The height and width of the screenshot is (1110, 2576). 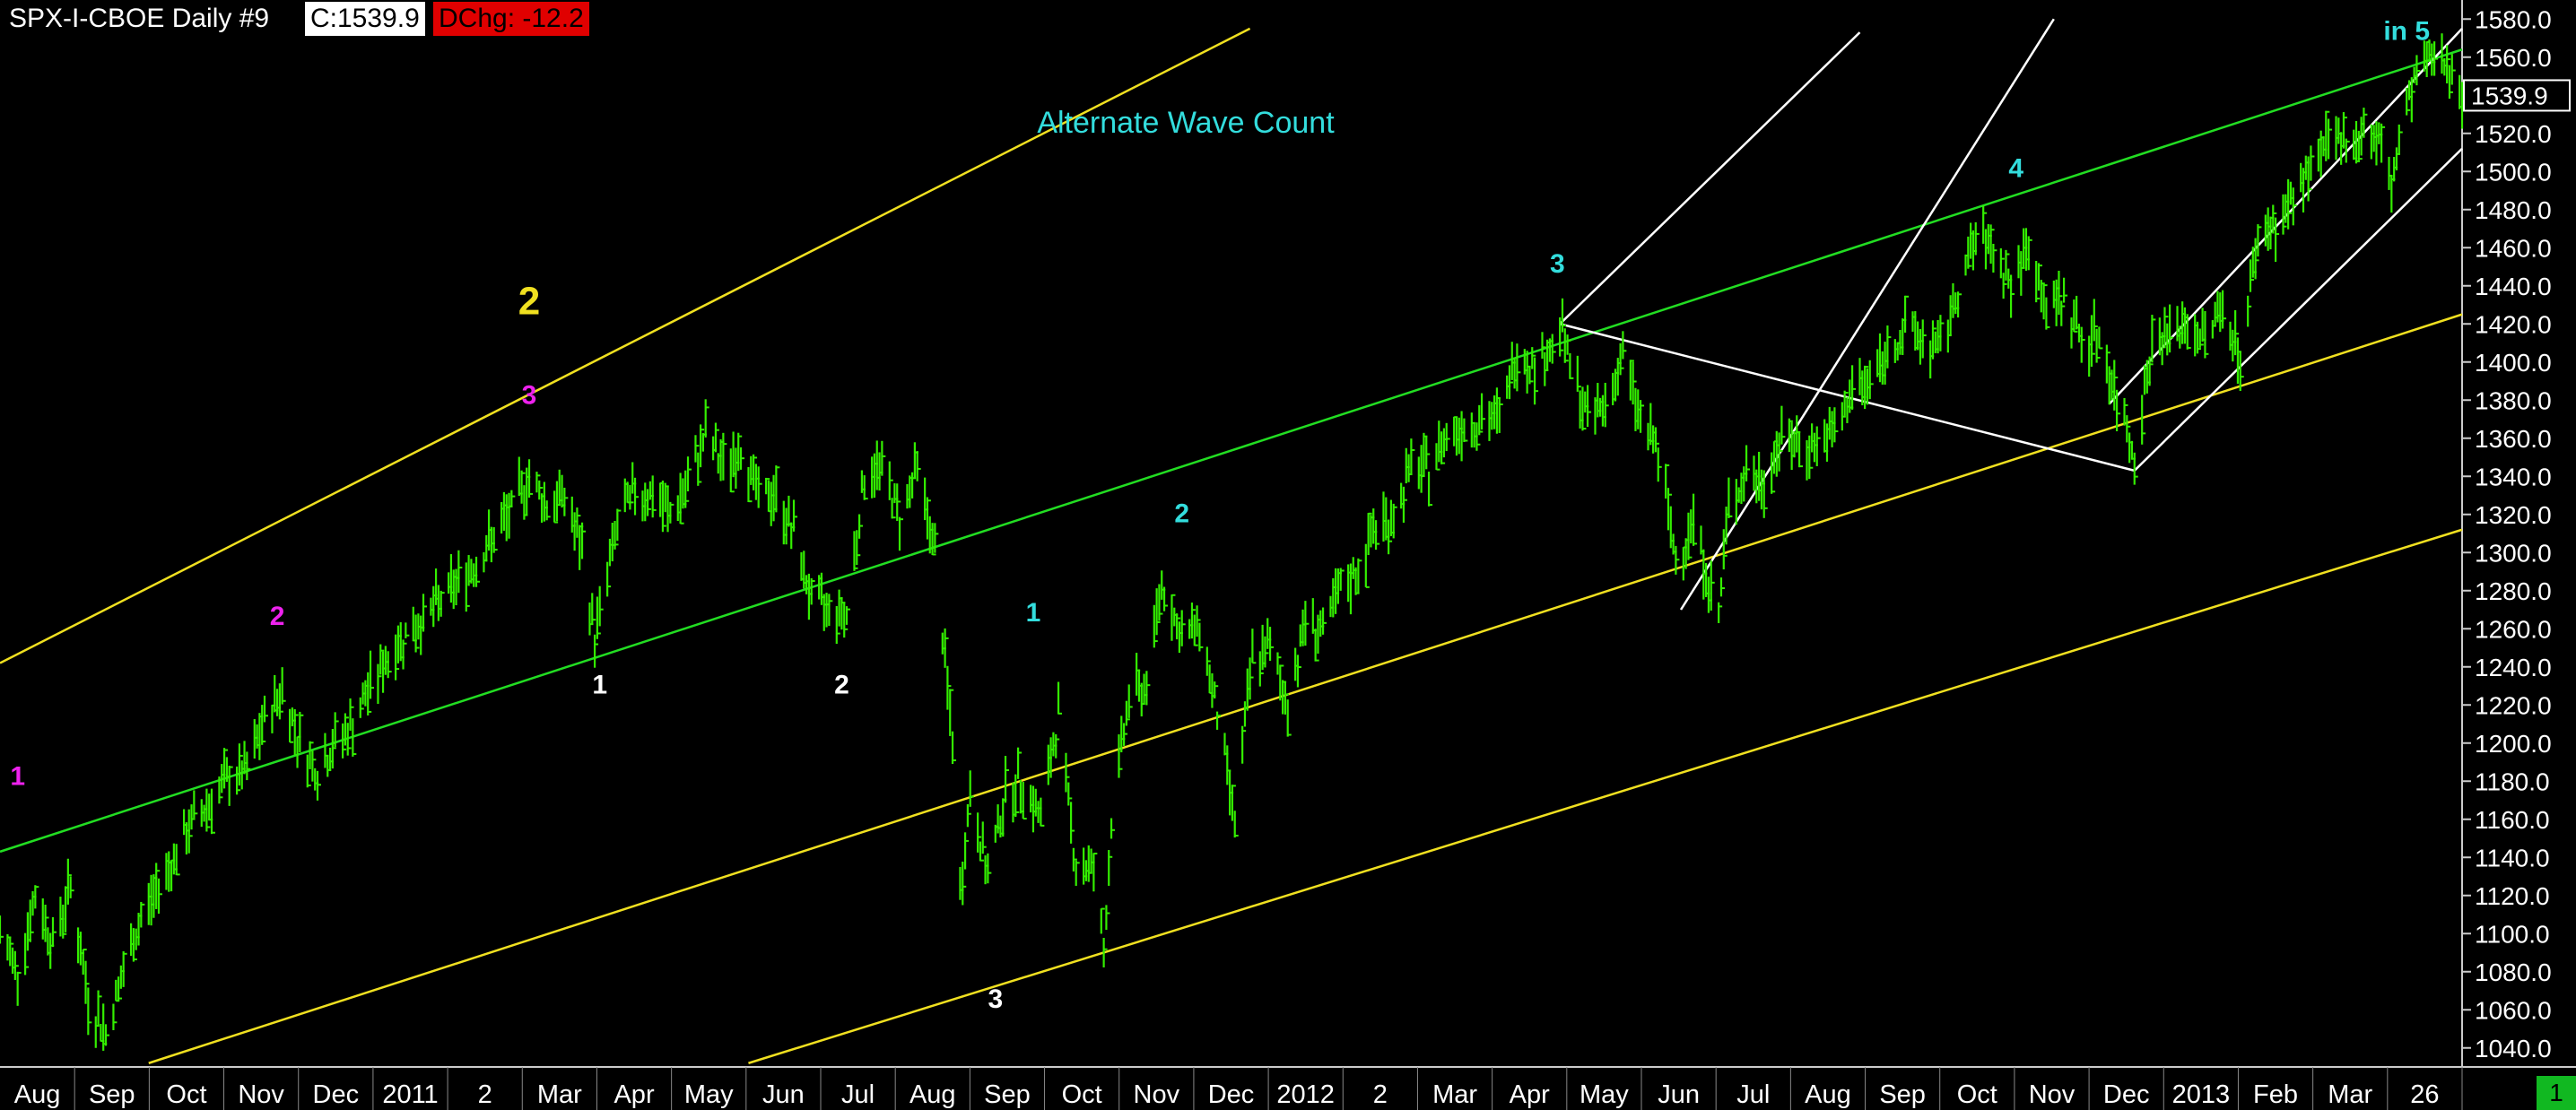 What do you see at coordinates (2509, 95) in the screenshot?
I see `last-price-label: 1539.9` at bounding box center [2509, 95].